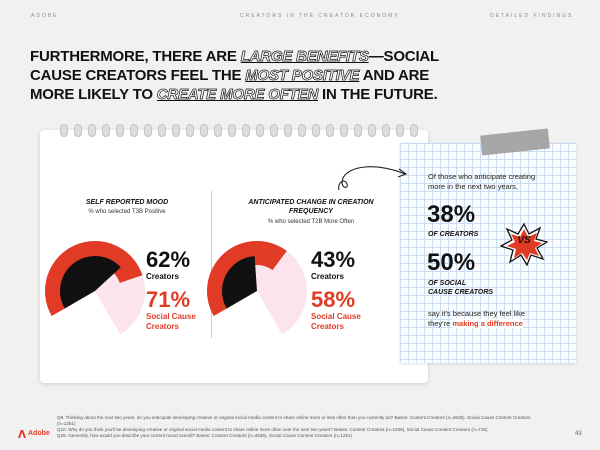  Describe the element at coordinates (230, 85) in the screenshot. I see `headline-part: AND ARE MORE LIKELY TO` at that location.